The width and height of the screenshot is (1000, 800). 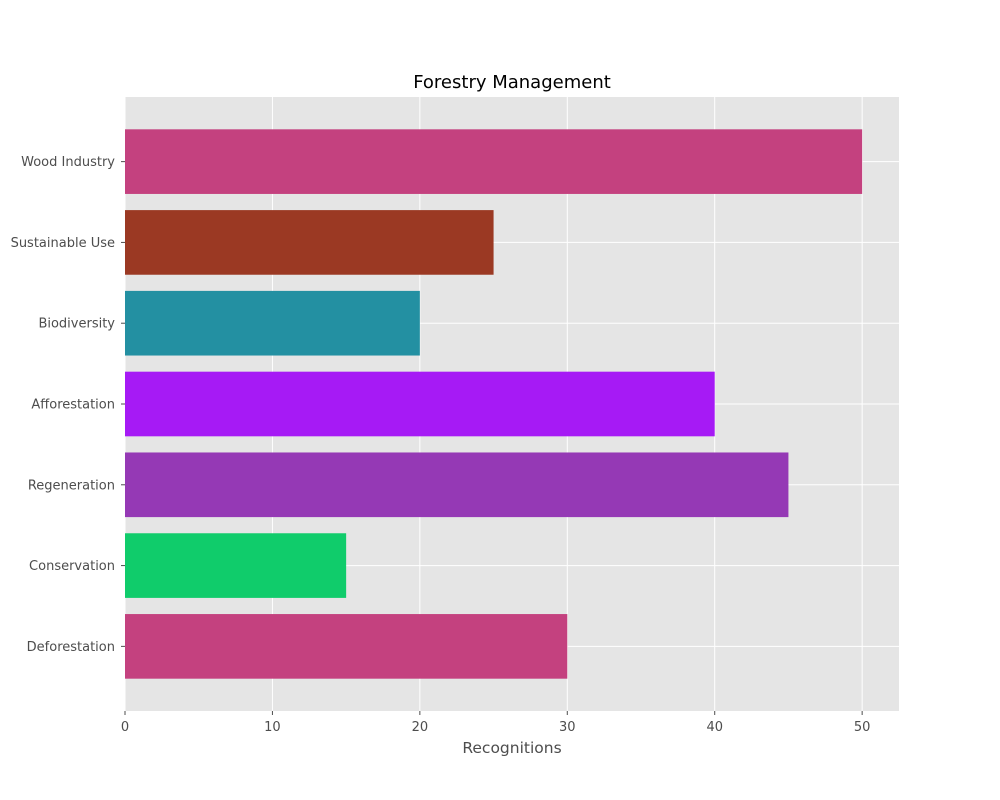 I want to click on x-tick-label: 30, so click(x=567, y=727).